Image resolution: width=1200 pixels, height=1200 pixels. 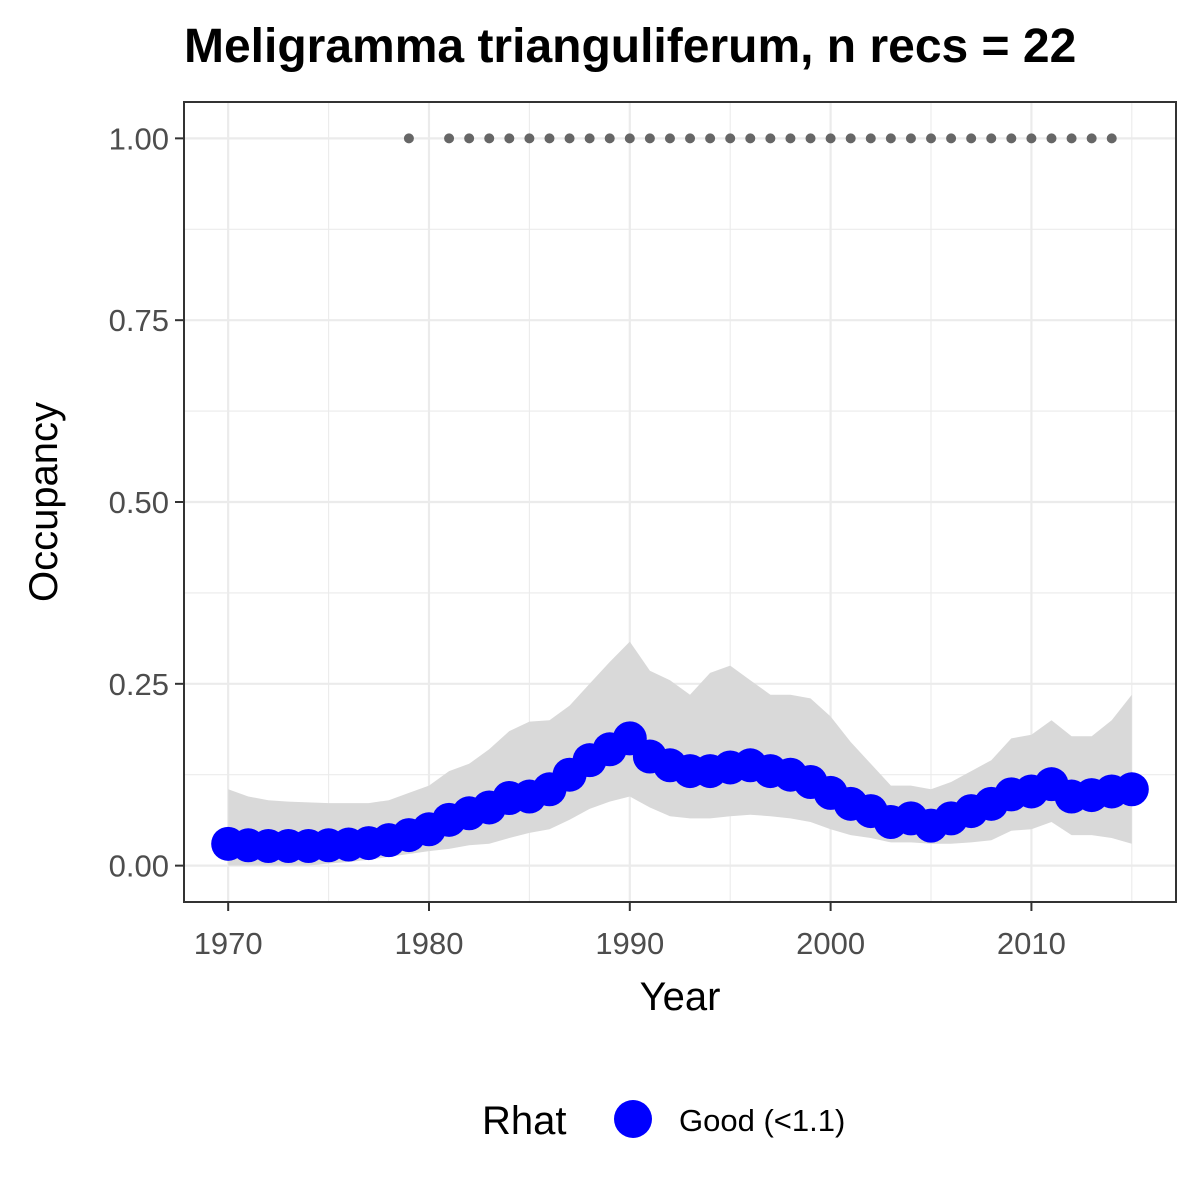 I want to click on legend: Rhat Good (<1.1), so click(x=663, y=1121).